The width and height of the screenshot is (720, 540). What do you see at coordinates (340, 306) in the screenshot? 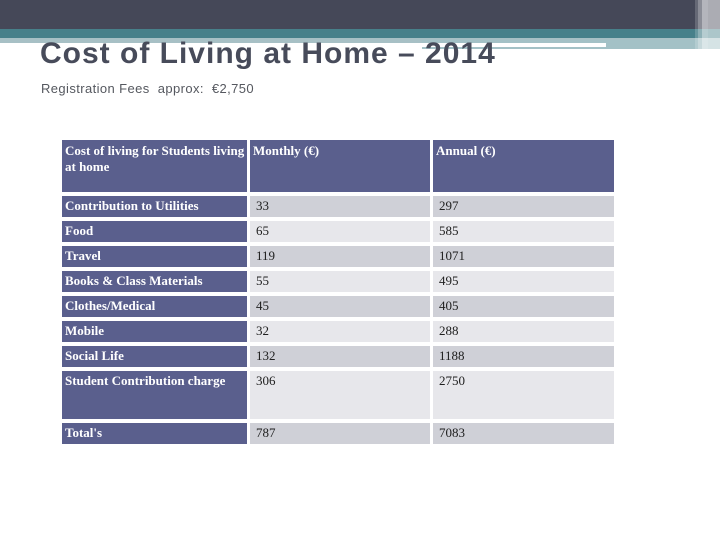
I see `row-monthly-clothes: 45` at bounding box center [340, 306].